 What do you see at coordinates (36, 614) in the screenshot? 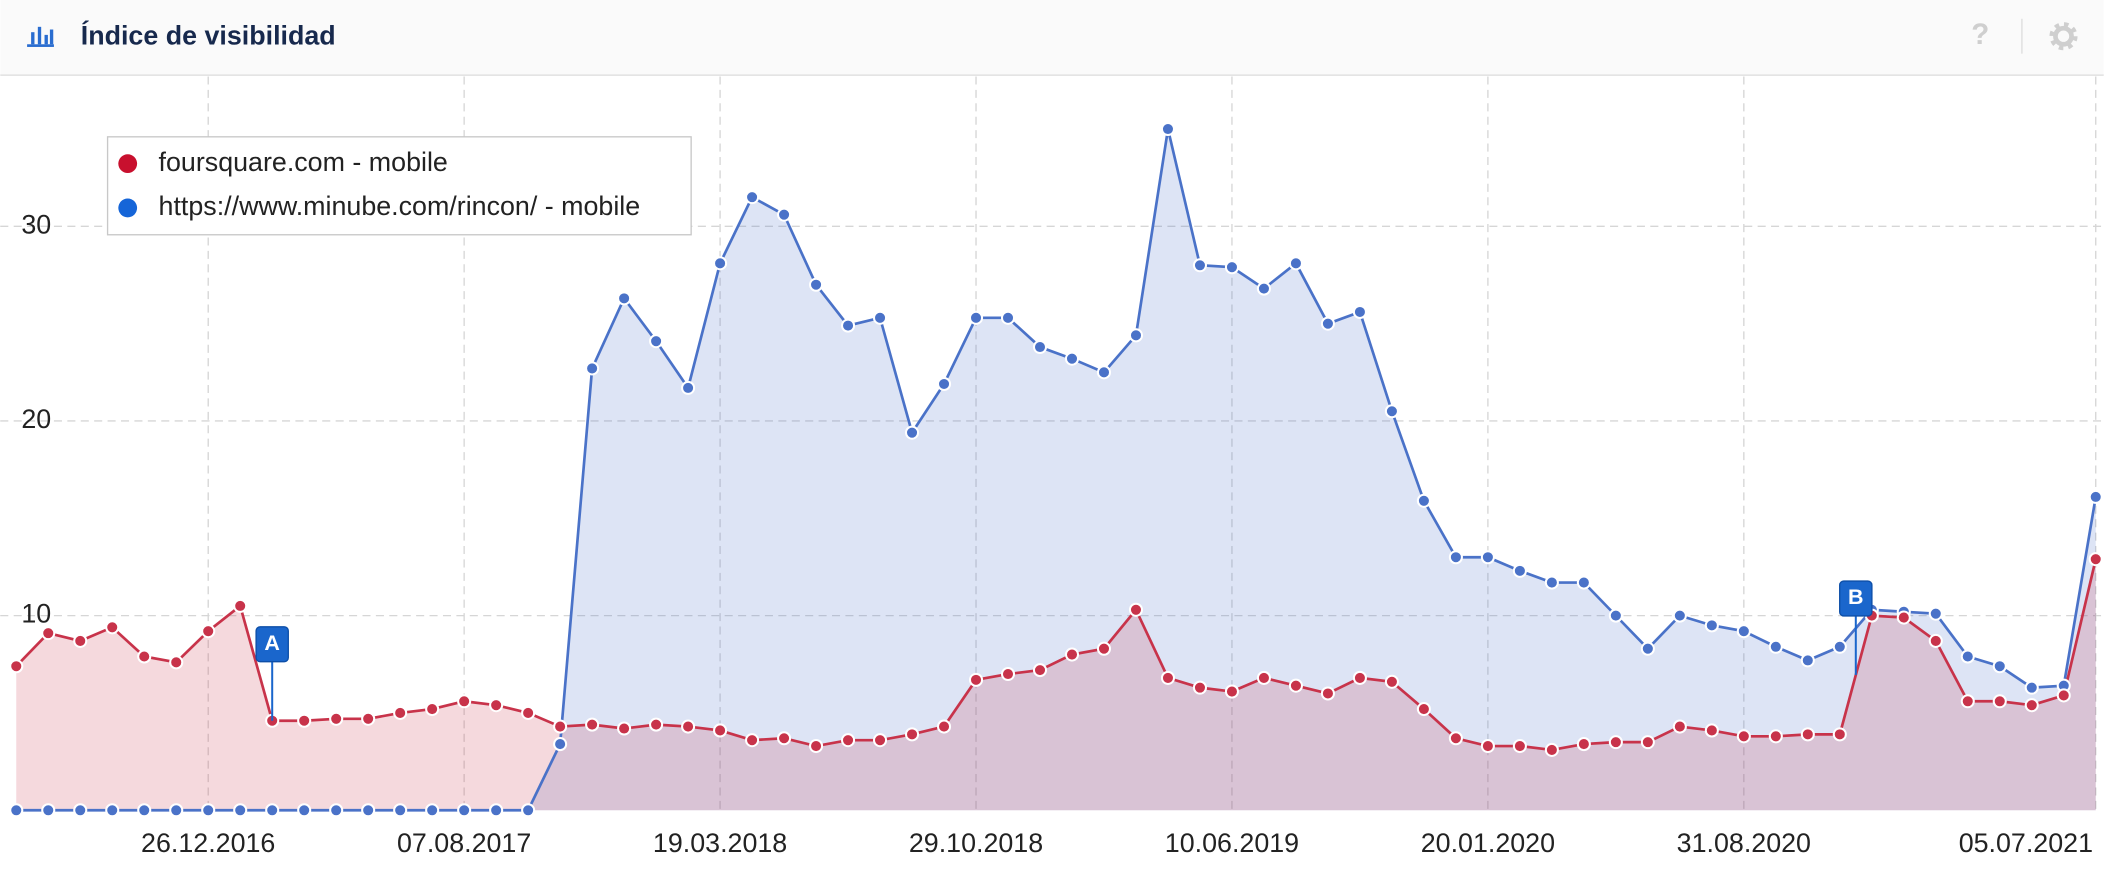
I see `y-tick-label: 10` at bounding box center [36, 614].